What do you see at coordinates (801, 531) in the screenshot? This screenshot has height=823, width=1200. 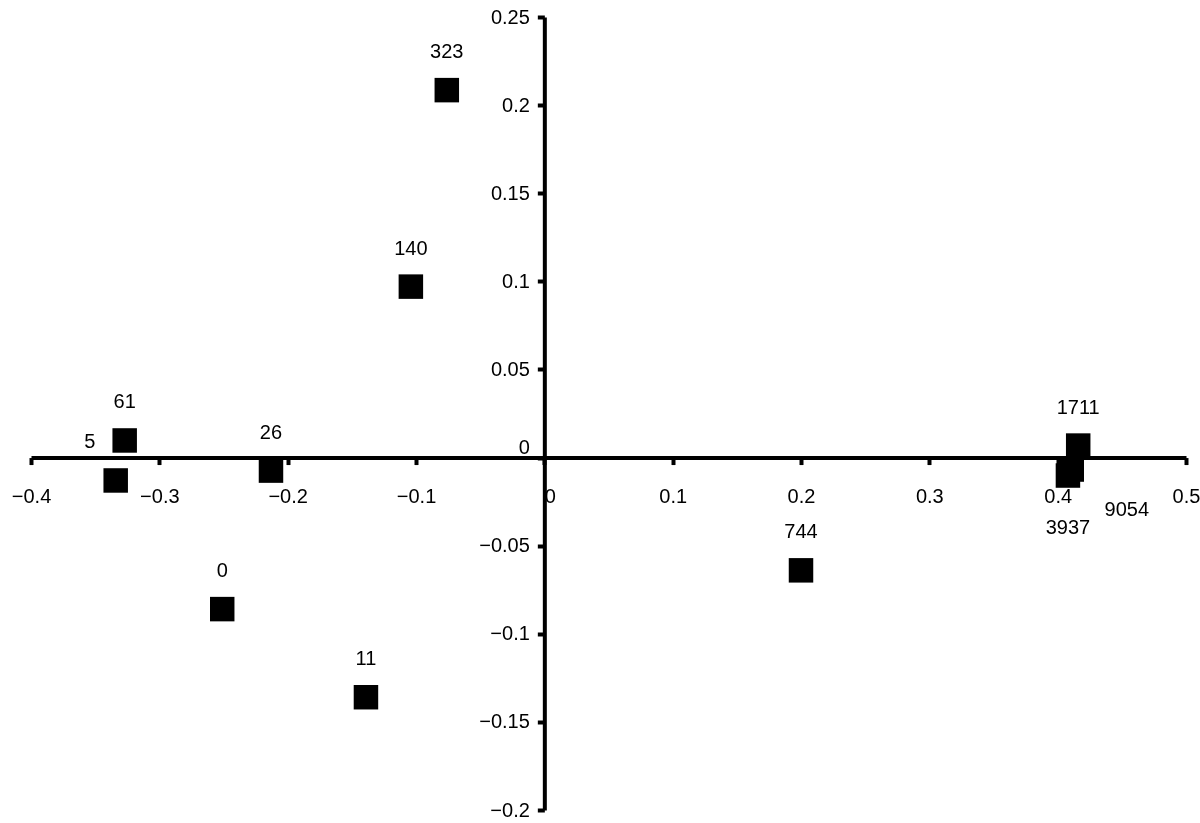 I see `annotation: 744` at bounding box center [801, 531].